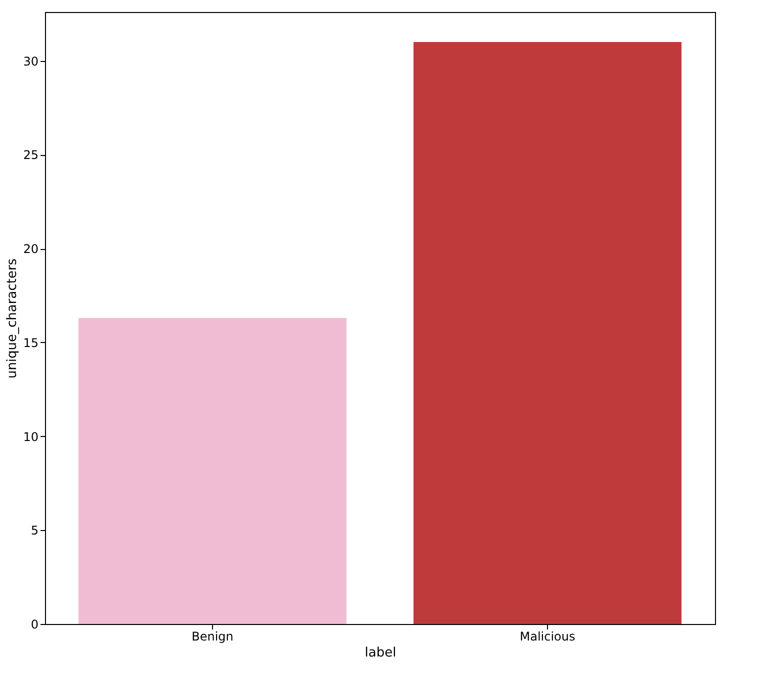  I want to click on x-tick-label: Malicious, so click(548, 637).